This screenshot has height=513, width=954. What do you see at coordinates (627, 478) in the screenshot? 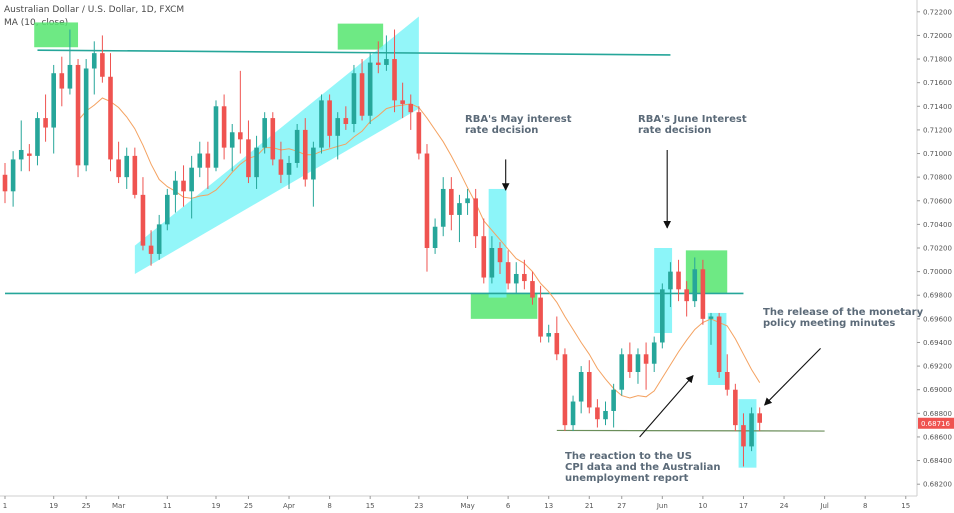
I see `annotation-line: unemployment report` at bounding box center [627, 478].